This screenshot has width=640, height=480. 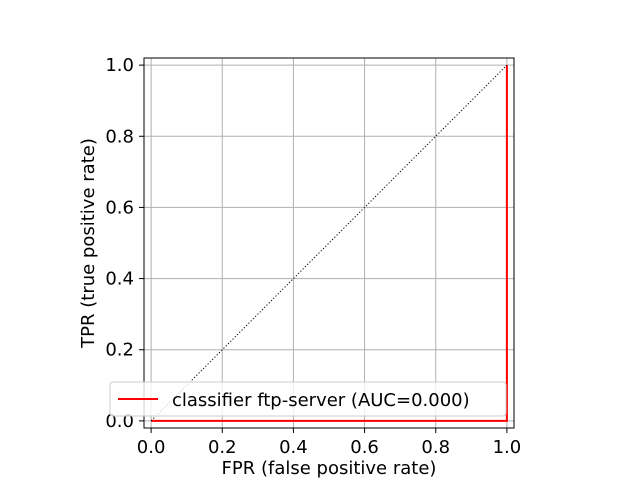 What do you see at coordinates (329, 468) in the screenshot?
I see `x-axis-label: FPR (false positive rate)` at bounding box center [329, 468].